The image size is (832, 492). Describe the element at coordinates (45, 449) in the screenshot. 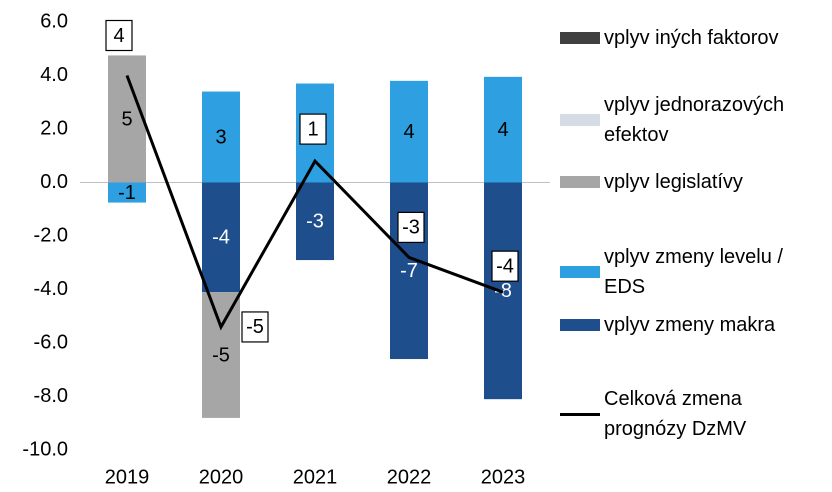

I see `y-tick-label: -10.0` at that location.